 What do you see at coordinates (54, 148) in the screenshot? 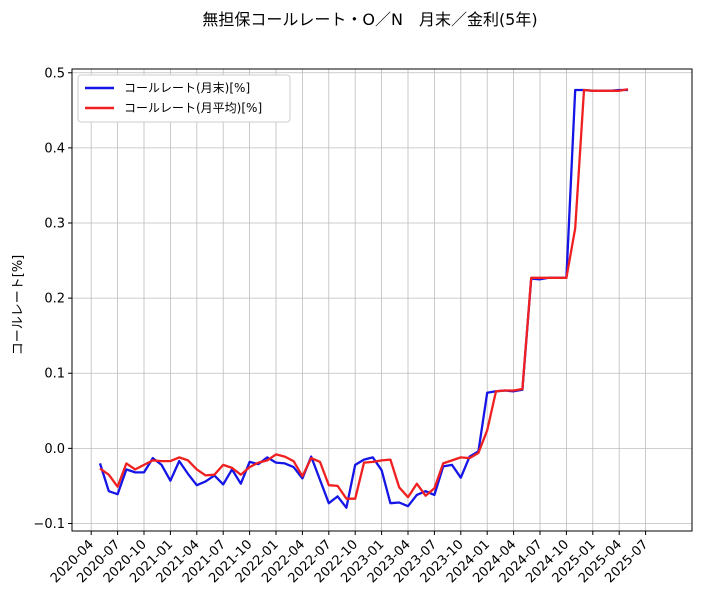
I see `y-tick-label: 0.4` at bounding box center [54, 148].